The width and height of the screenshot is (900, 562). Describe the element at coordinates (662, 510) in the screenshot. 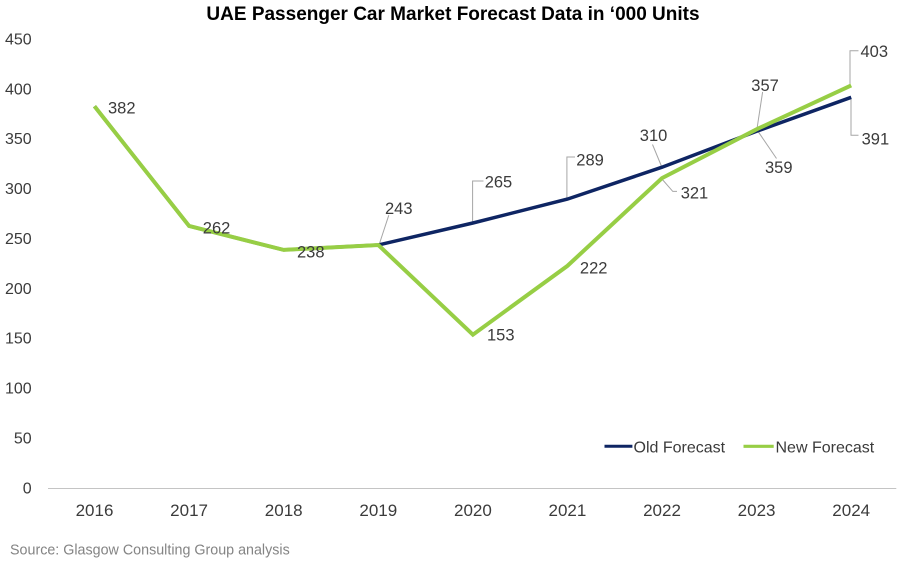

I see `svg-text: 2022` at that location.